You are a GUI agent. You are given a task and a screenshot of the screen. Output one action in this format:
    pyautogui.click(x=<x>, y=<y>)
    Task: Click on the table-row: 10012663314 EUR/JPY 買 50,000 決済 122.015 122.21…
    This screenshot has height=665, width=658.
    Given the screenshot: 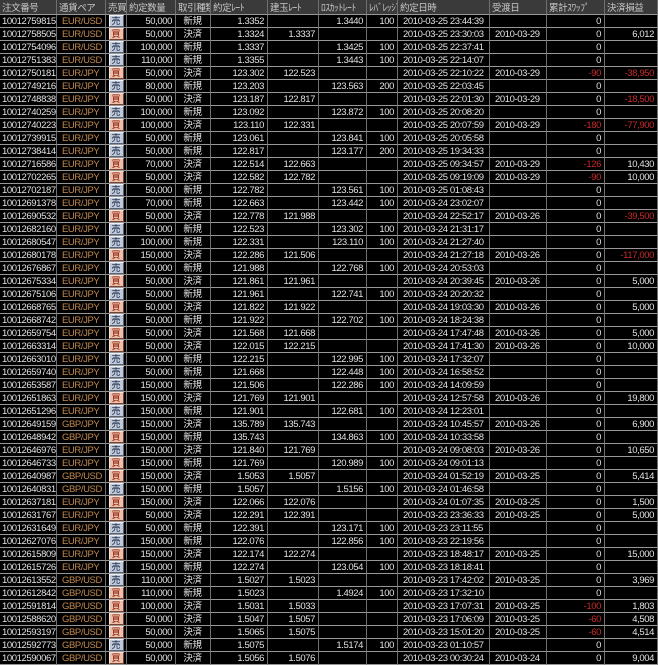 What is the action you would take?
    pyautogui.click(x=329, y=346)
    